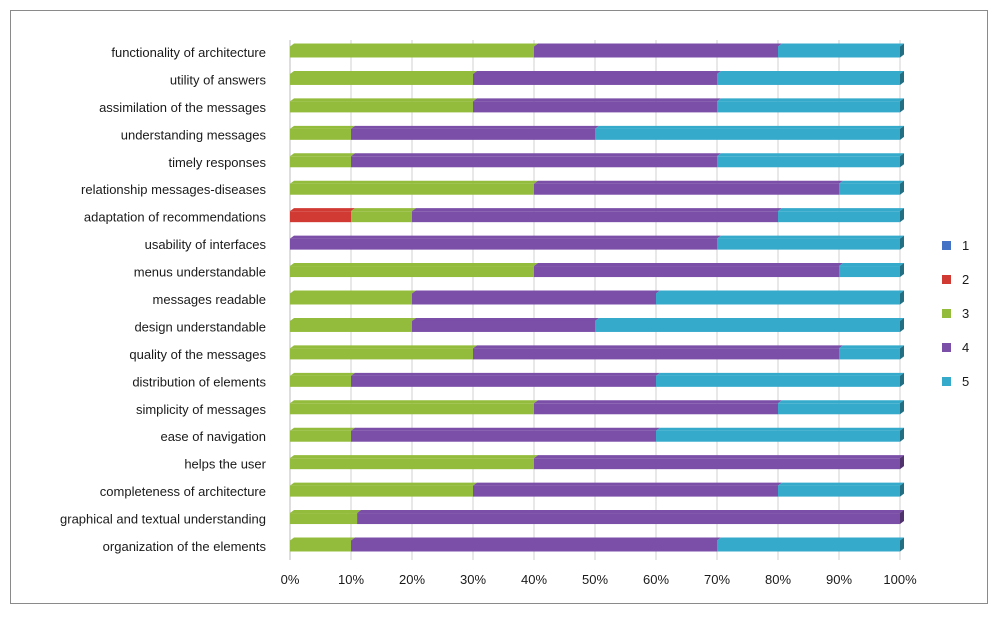 This screenshot has width=1000, height=617. What do you see at coordinates (965, 381) in the screenshot?
I see `legend-label: 5` at bounding box center [965, 381].